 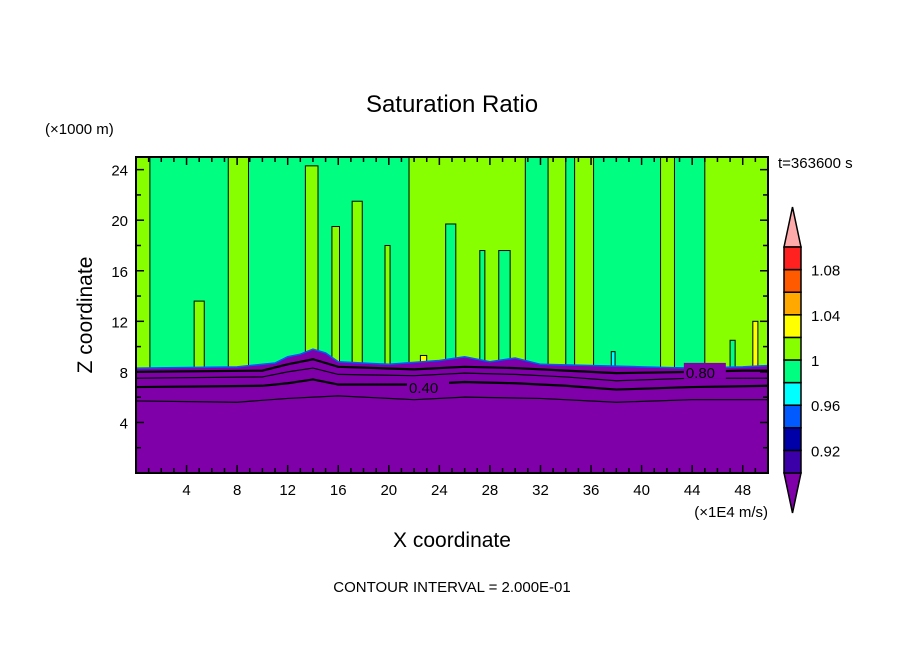 What do you see at coordinates (825, 451) in the screenshot?
I see `colorbar-tick-label: 0.92` at bounding box center [825, 451].